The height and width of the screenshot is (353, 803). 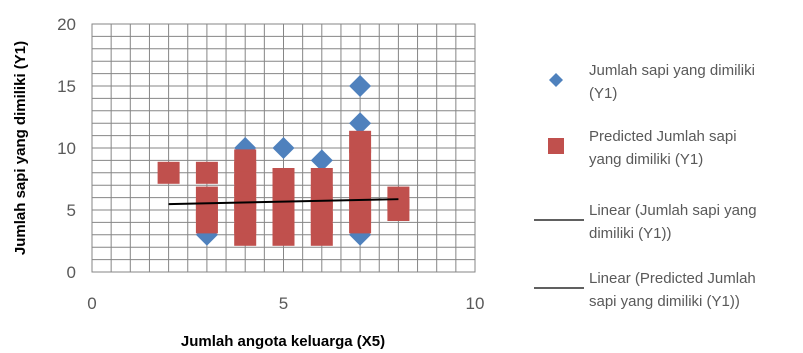 What do you see at coordinates (66, 148) in the screenshot?
I see `y-tick-label: 10` at bounding box center [66, 148].